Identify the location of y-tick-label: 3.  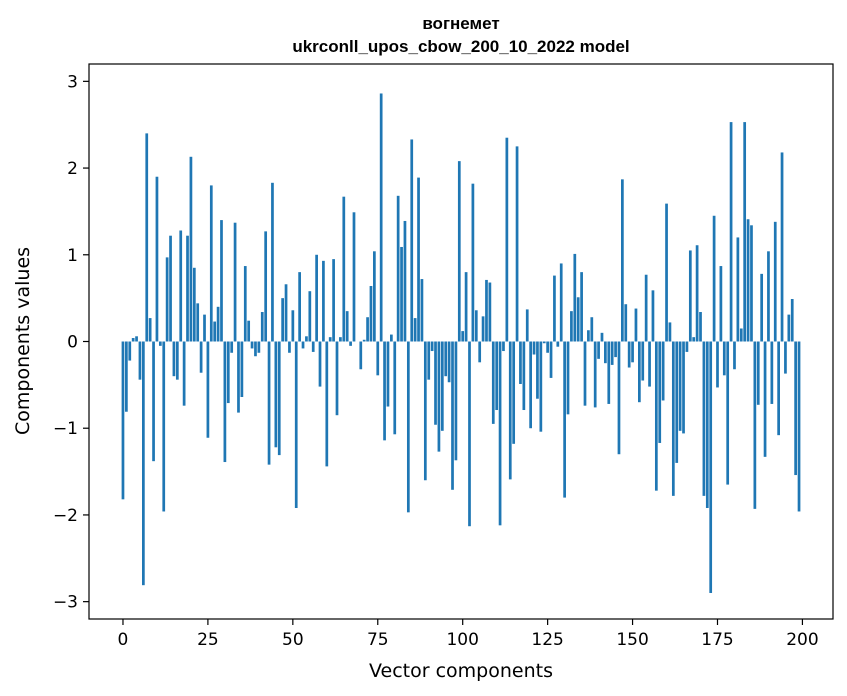
(72, 82).